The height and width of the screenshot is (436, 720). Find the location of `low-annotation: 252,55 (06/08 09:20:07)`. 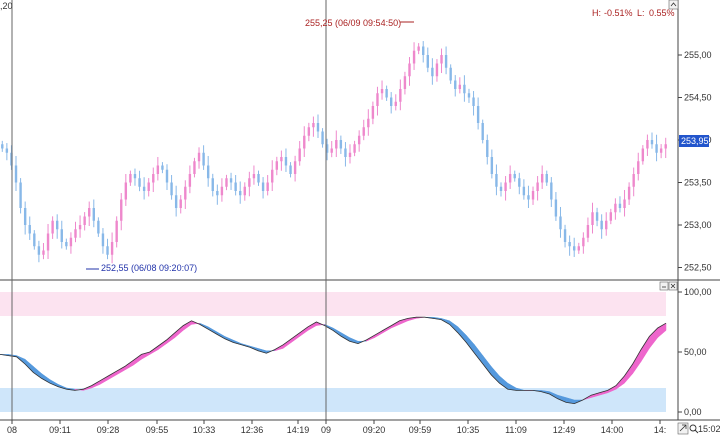

low-annotation: 252,55 (06/08 09:20:07) is located at coordinates (149, 268).